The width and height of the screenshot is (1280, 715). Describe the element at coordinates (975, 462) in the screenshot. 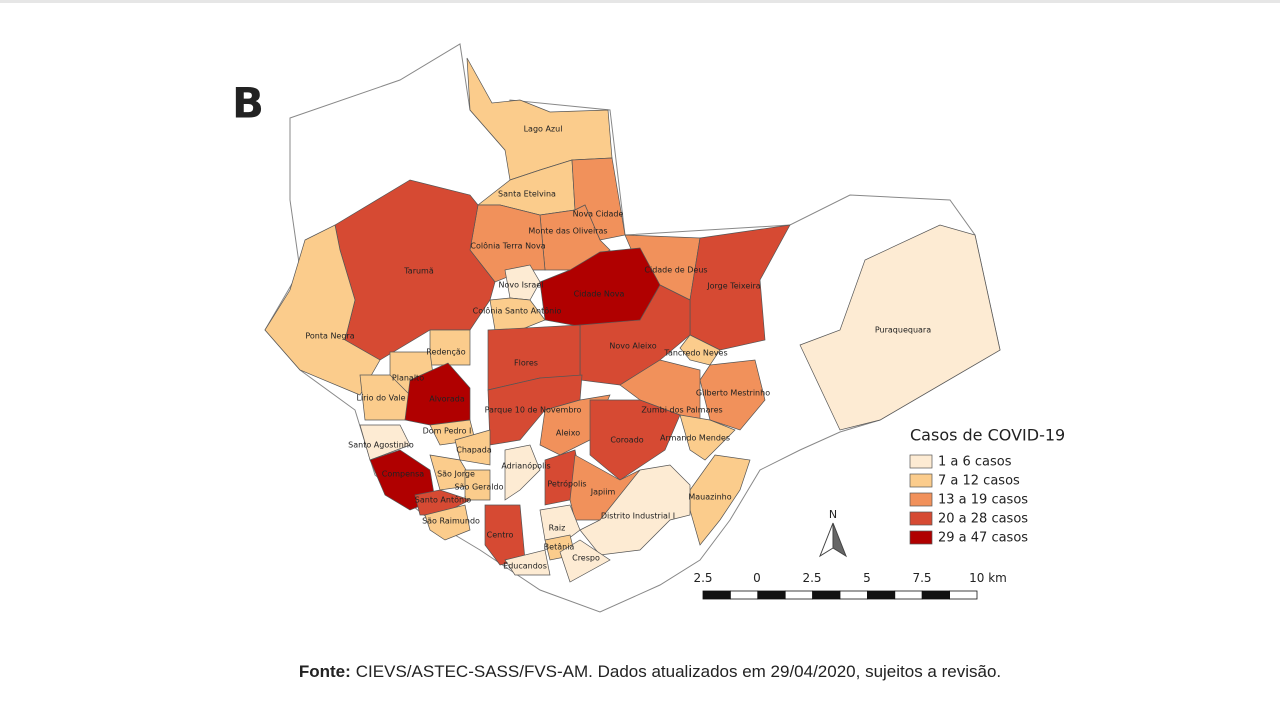

I see `legend-label: 1 a 6 casos` at that location.